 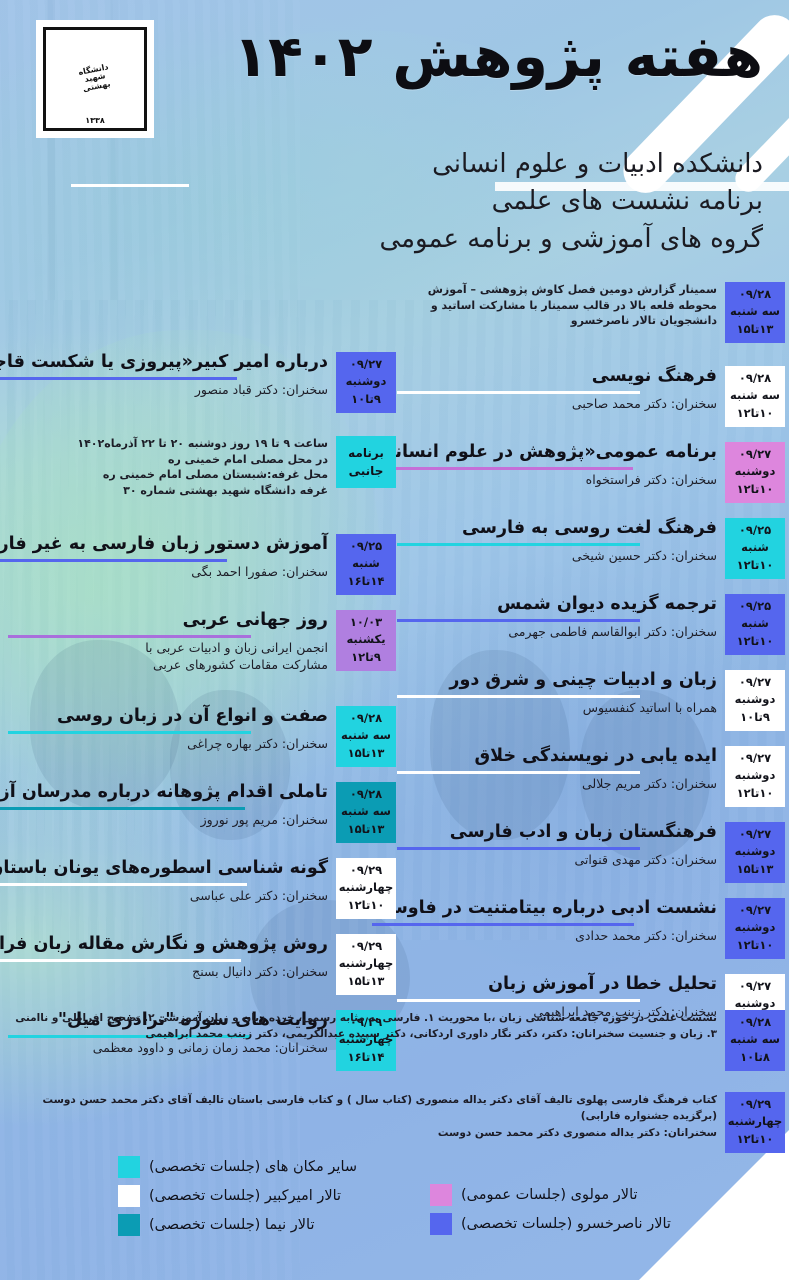 What do you see at coordinates (755, 1056) in the screenshot?
I see `badge-time: ۸تا۱۰` at bounding box center [755, 1056].